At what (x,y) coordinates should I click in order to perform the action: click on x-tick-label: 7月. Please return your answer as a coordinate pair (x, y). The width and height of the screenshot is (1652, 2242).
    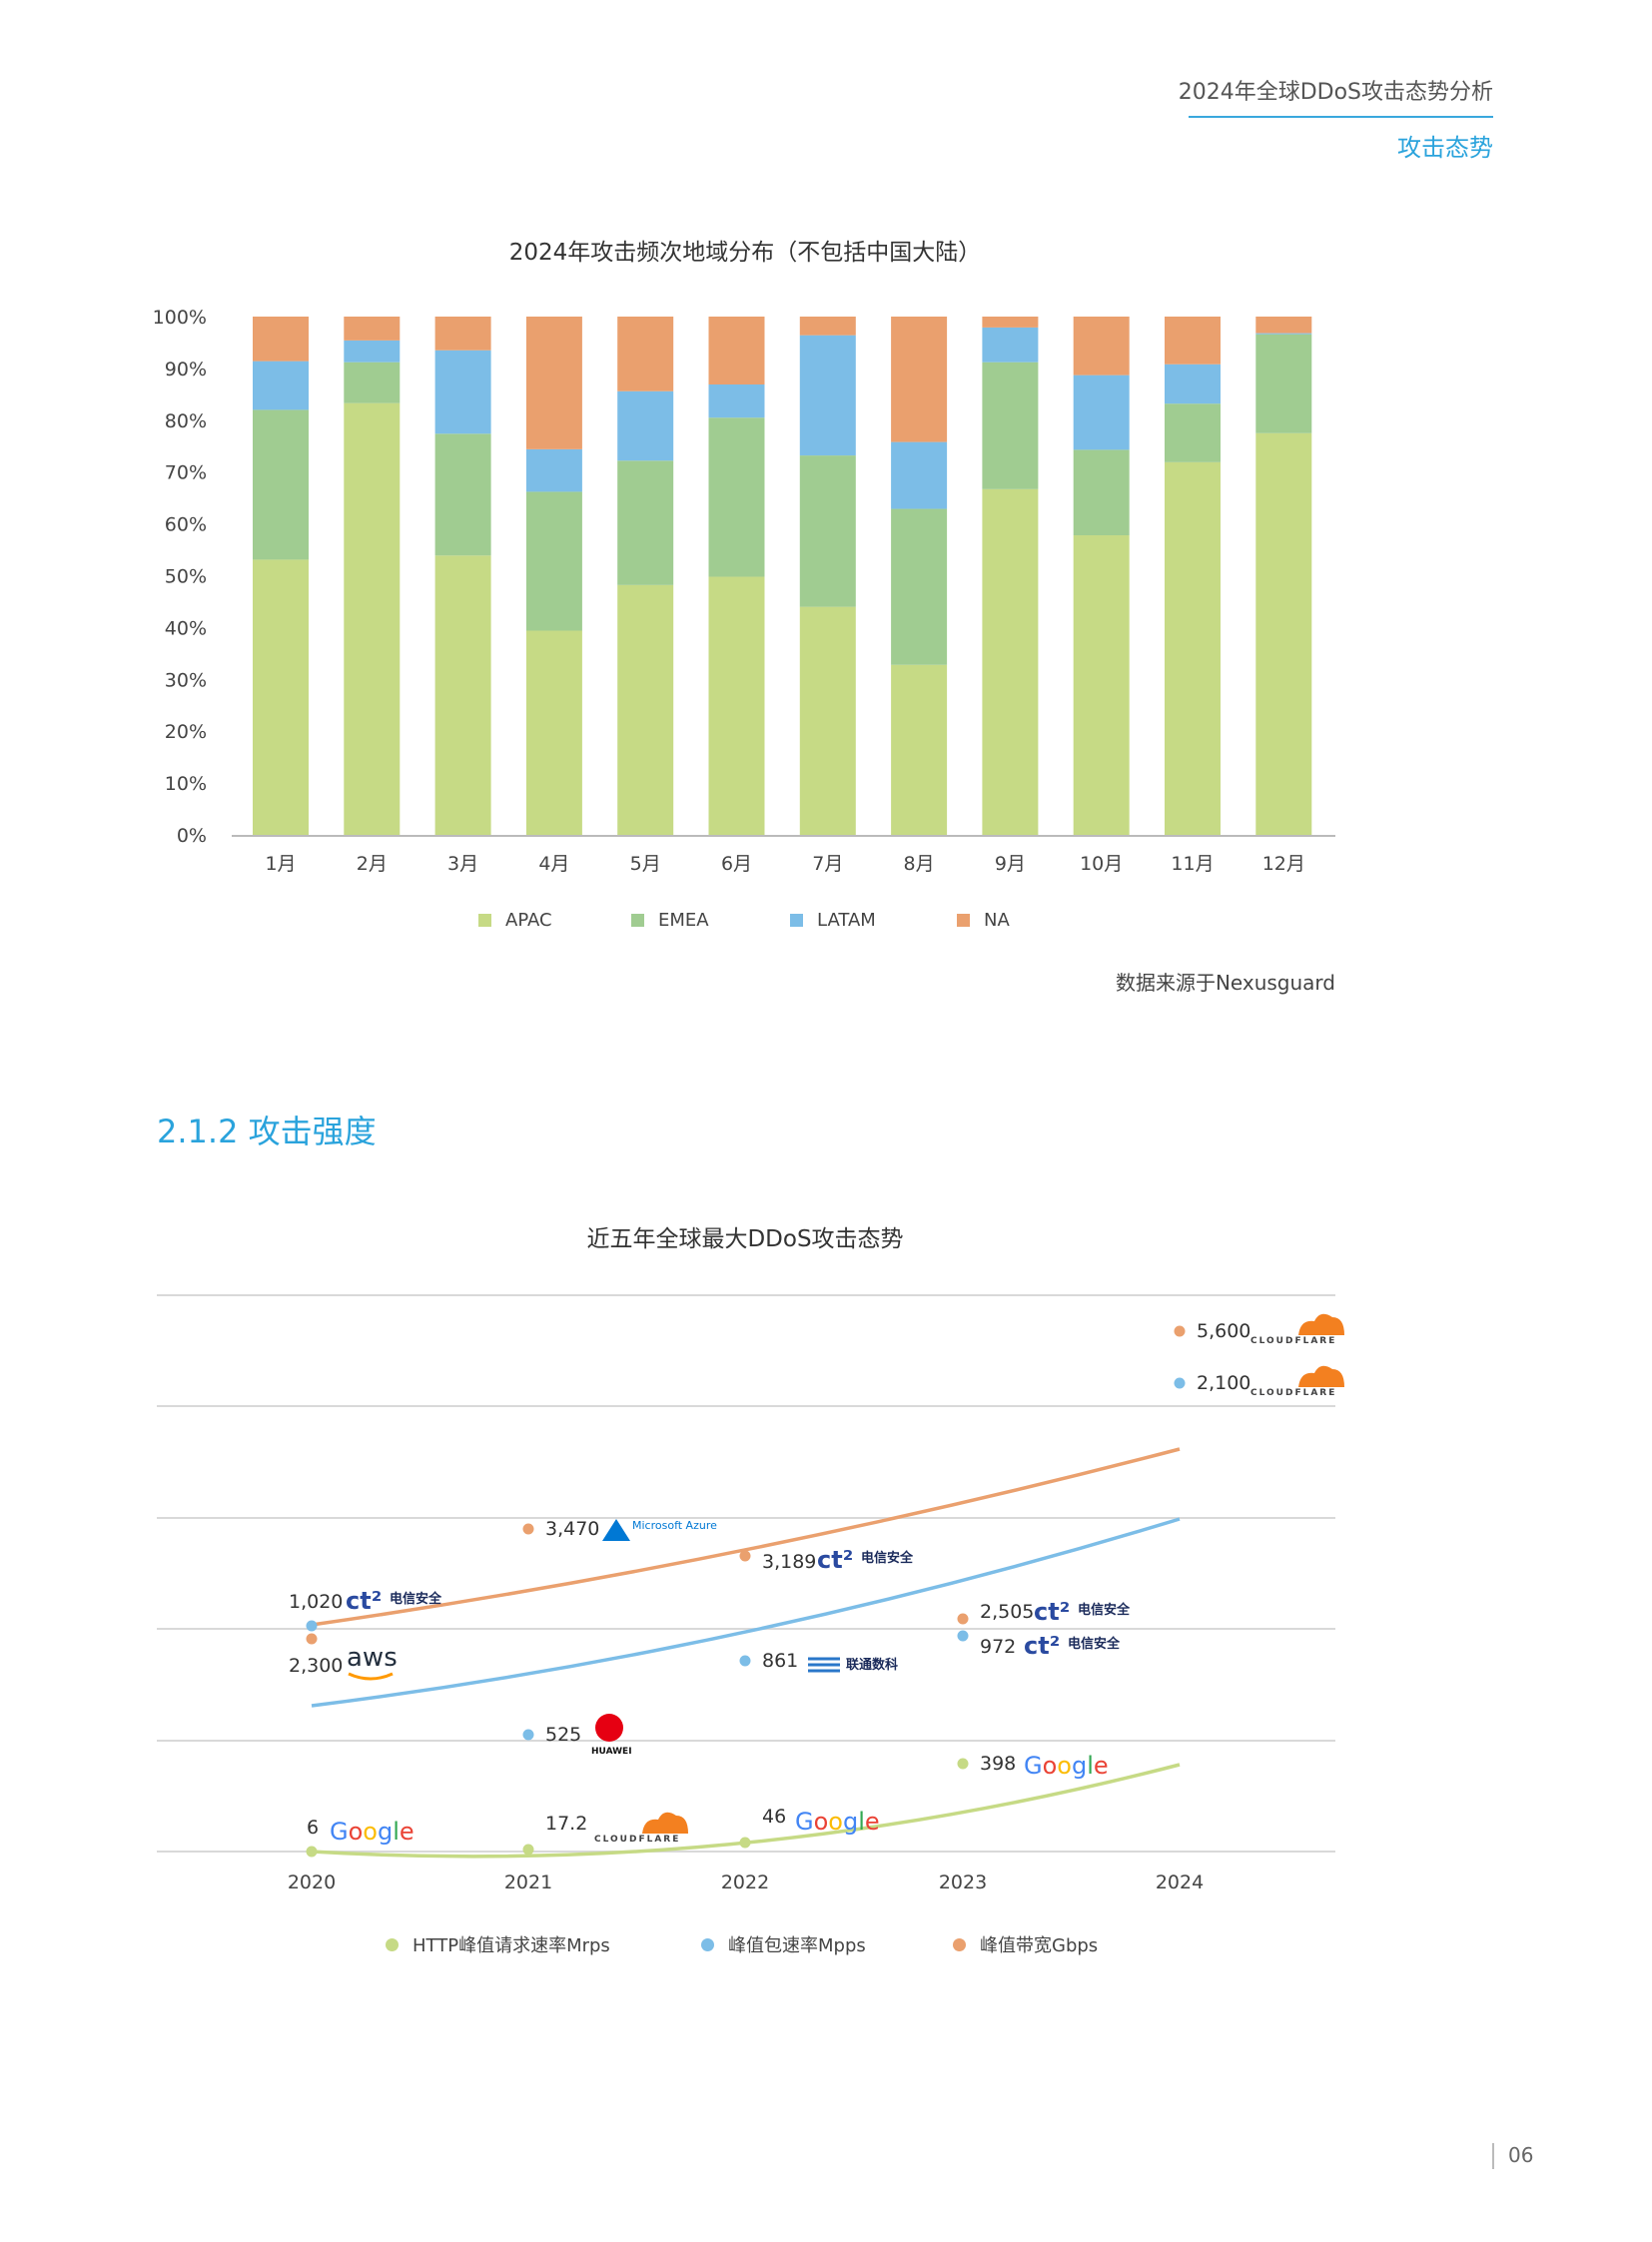
    Looking at the image, I should click on (827, 864).